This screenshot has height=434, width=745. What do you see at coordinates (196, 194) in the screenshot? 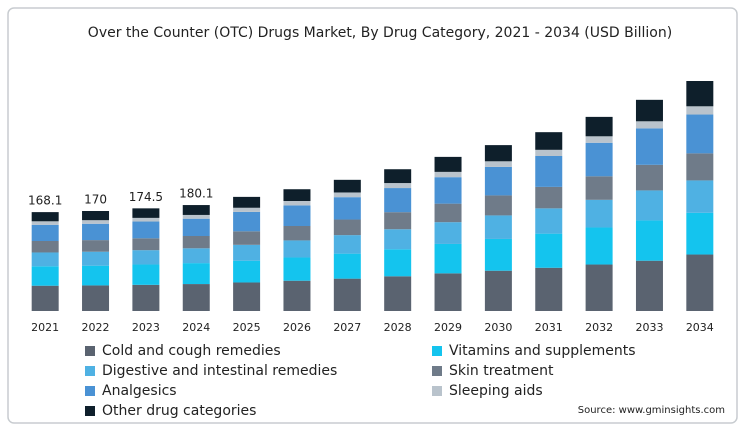
I see `total-label: 180.1` at bounding box center [196, 194].